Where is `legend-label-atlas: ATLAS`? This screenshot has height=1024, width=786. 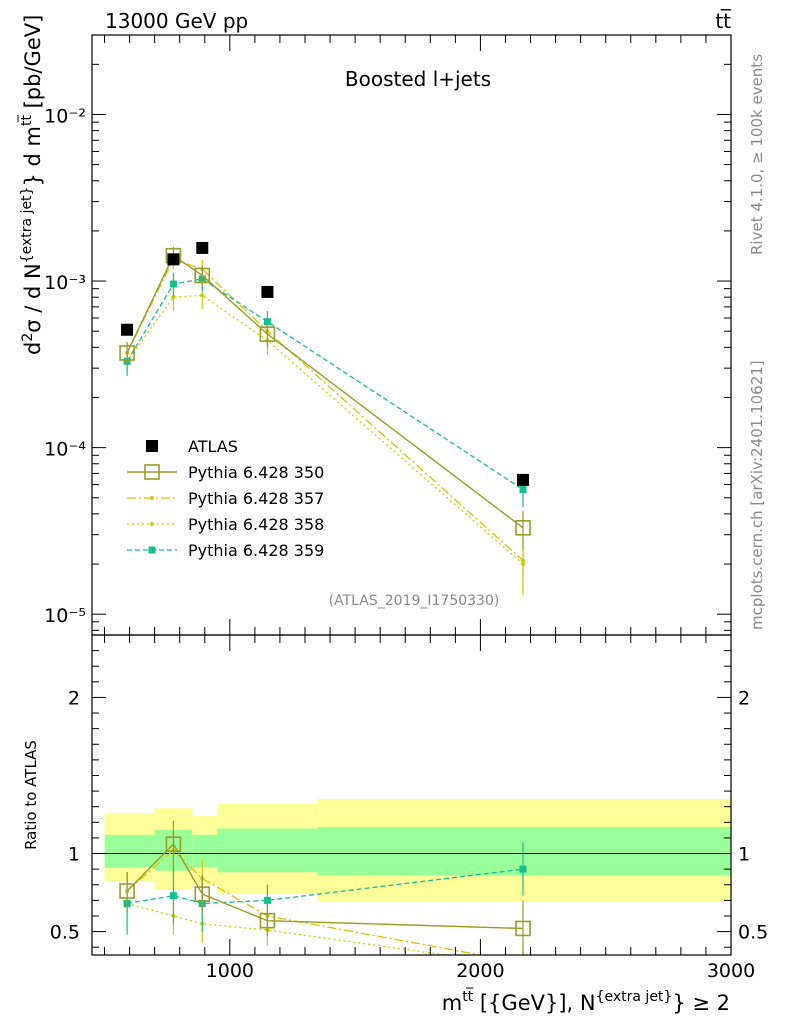 legend-label-atlas: ATLAS is located at coordinates (213, 446).